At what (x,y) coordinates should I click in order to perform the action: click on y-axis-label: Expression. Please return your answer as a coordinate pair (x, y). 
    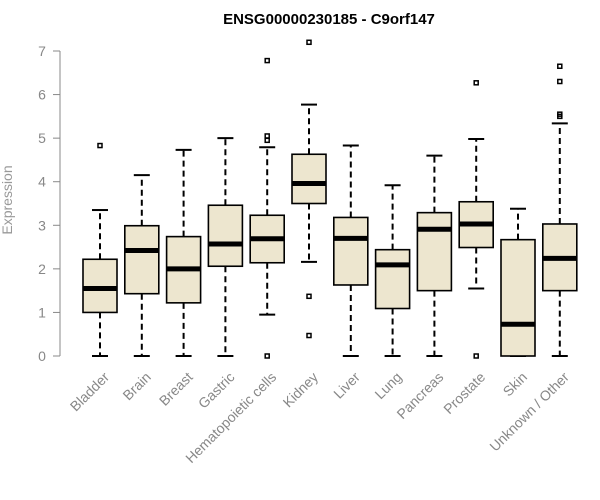
    Looking at the image, I should click on (7, 199).